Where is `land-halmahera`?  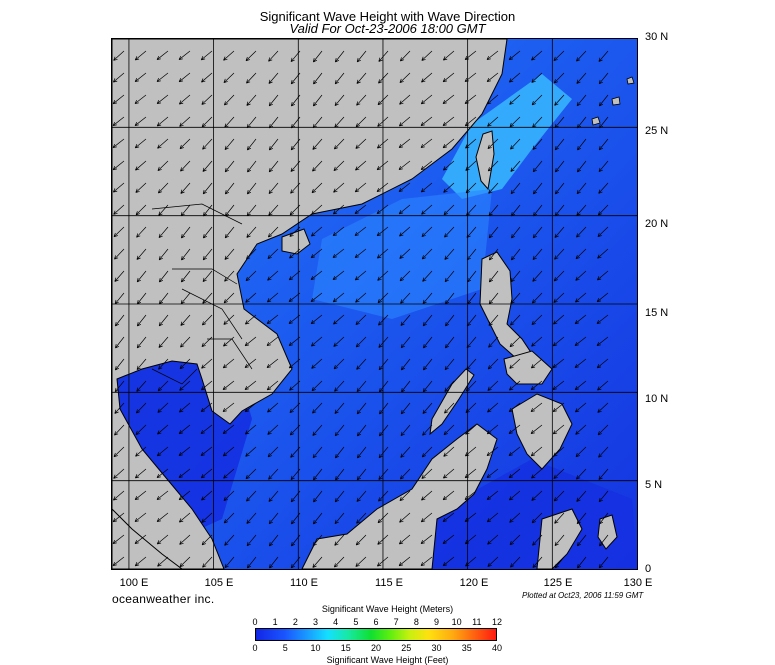
land-halmahera is located at coordinates (607, 532).